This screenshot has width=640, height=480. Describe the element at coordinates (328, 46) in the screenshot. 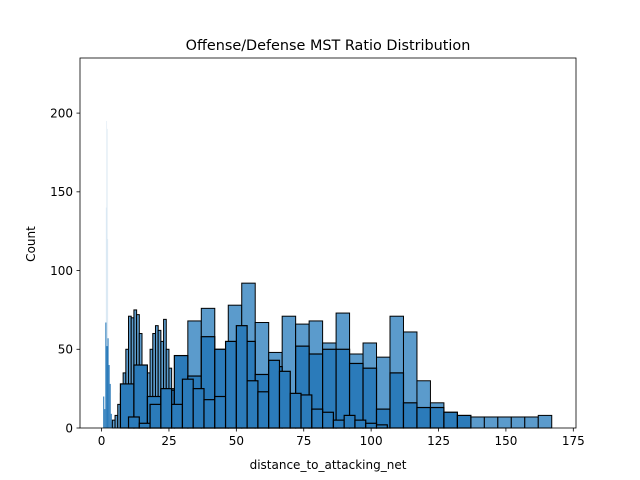

I see `chart-title: Offense/Defense MST Ratio Distribution` at that location.